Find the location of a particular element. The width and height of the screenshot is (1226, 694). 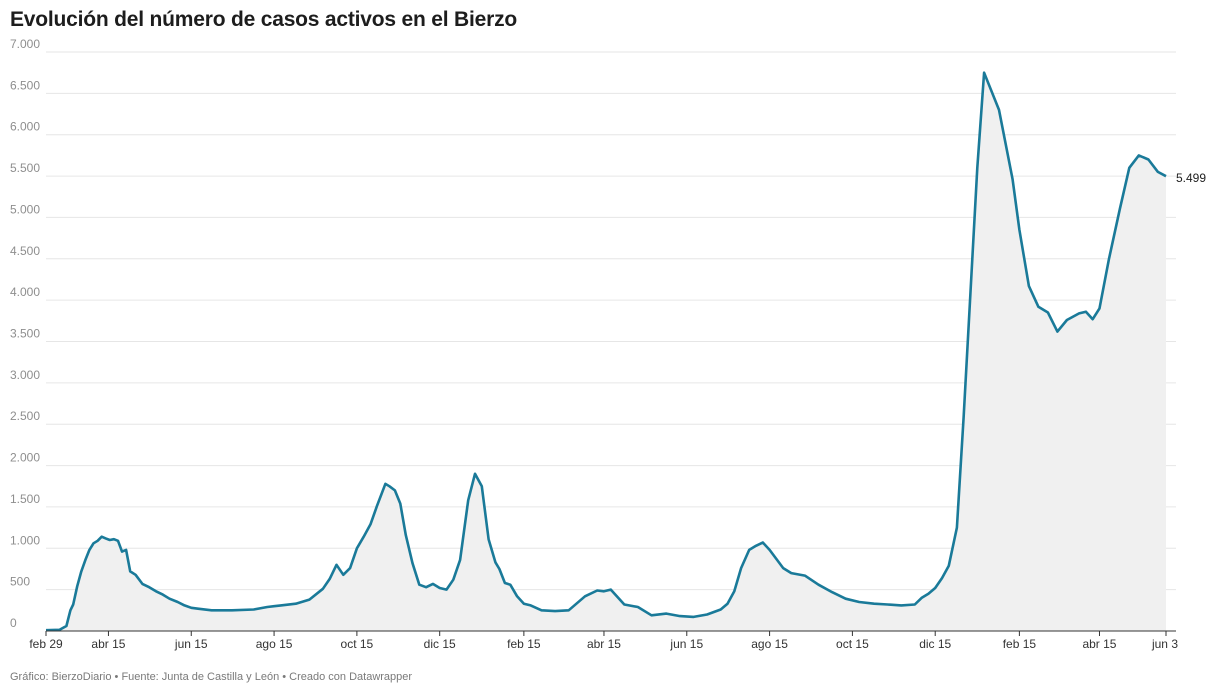

y-tick-label: 1.500 is located at coordinates (25, 499).